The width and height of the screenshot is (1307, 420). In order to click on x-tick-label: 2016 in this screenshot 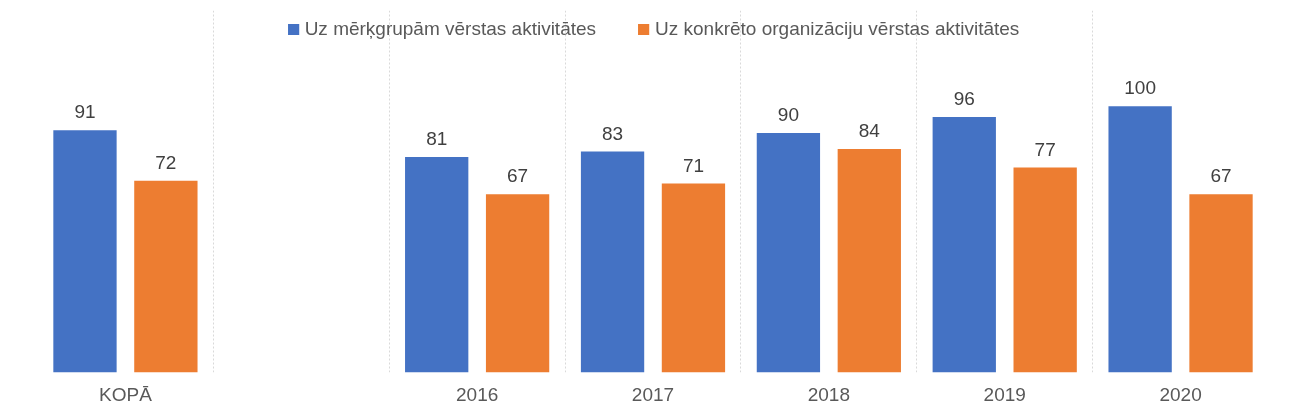, I will do `click(477, 394)`.